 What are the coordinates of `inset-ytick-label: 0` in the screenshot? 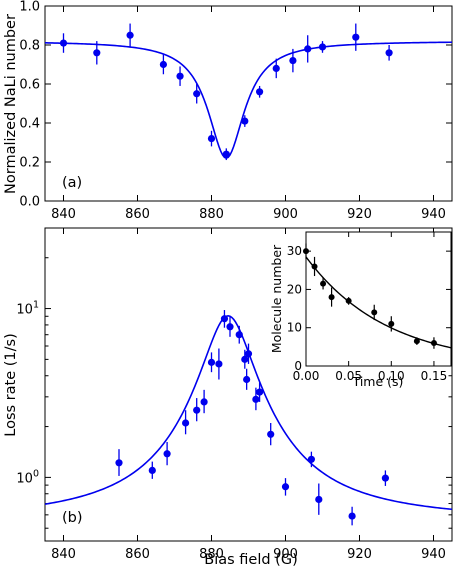 It's located at (298, 366).